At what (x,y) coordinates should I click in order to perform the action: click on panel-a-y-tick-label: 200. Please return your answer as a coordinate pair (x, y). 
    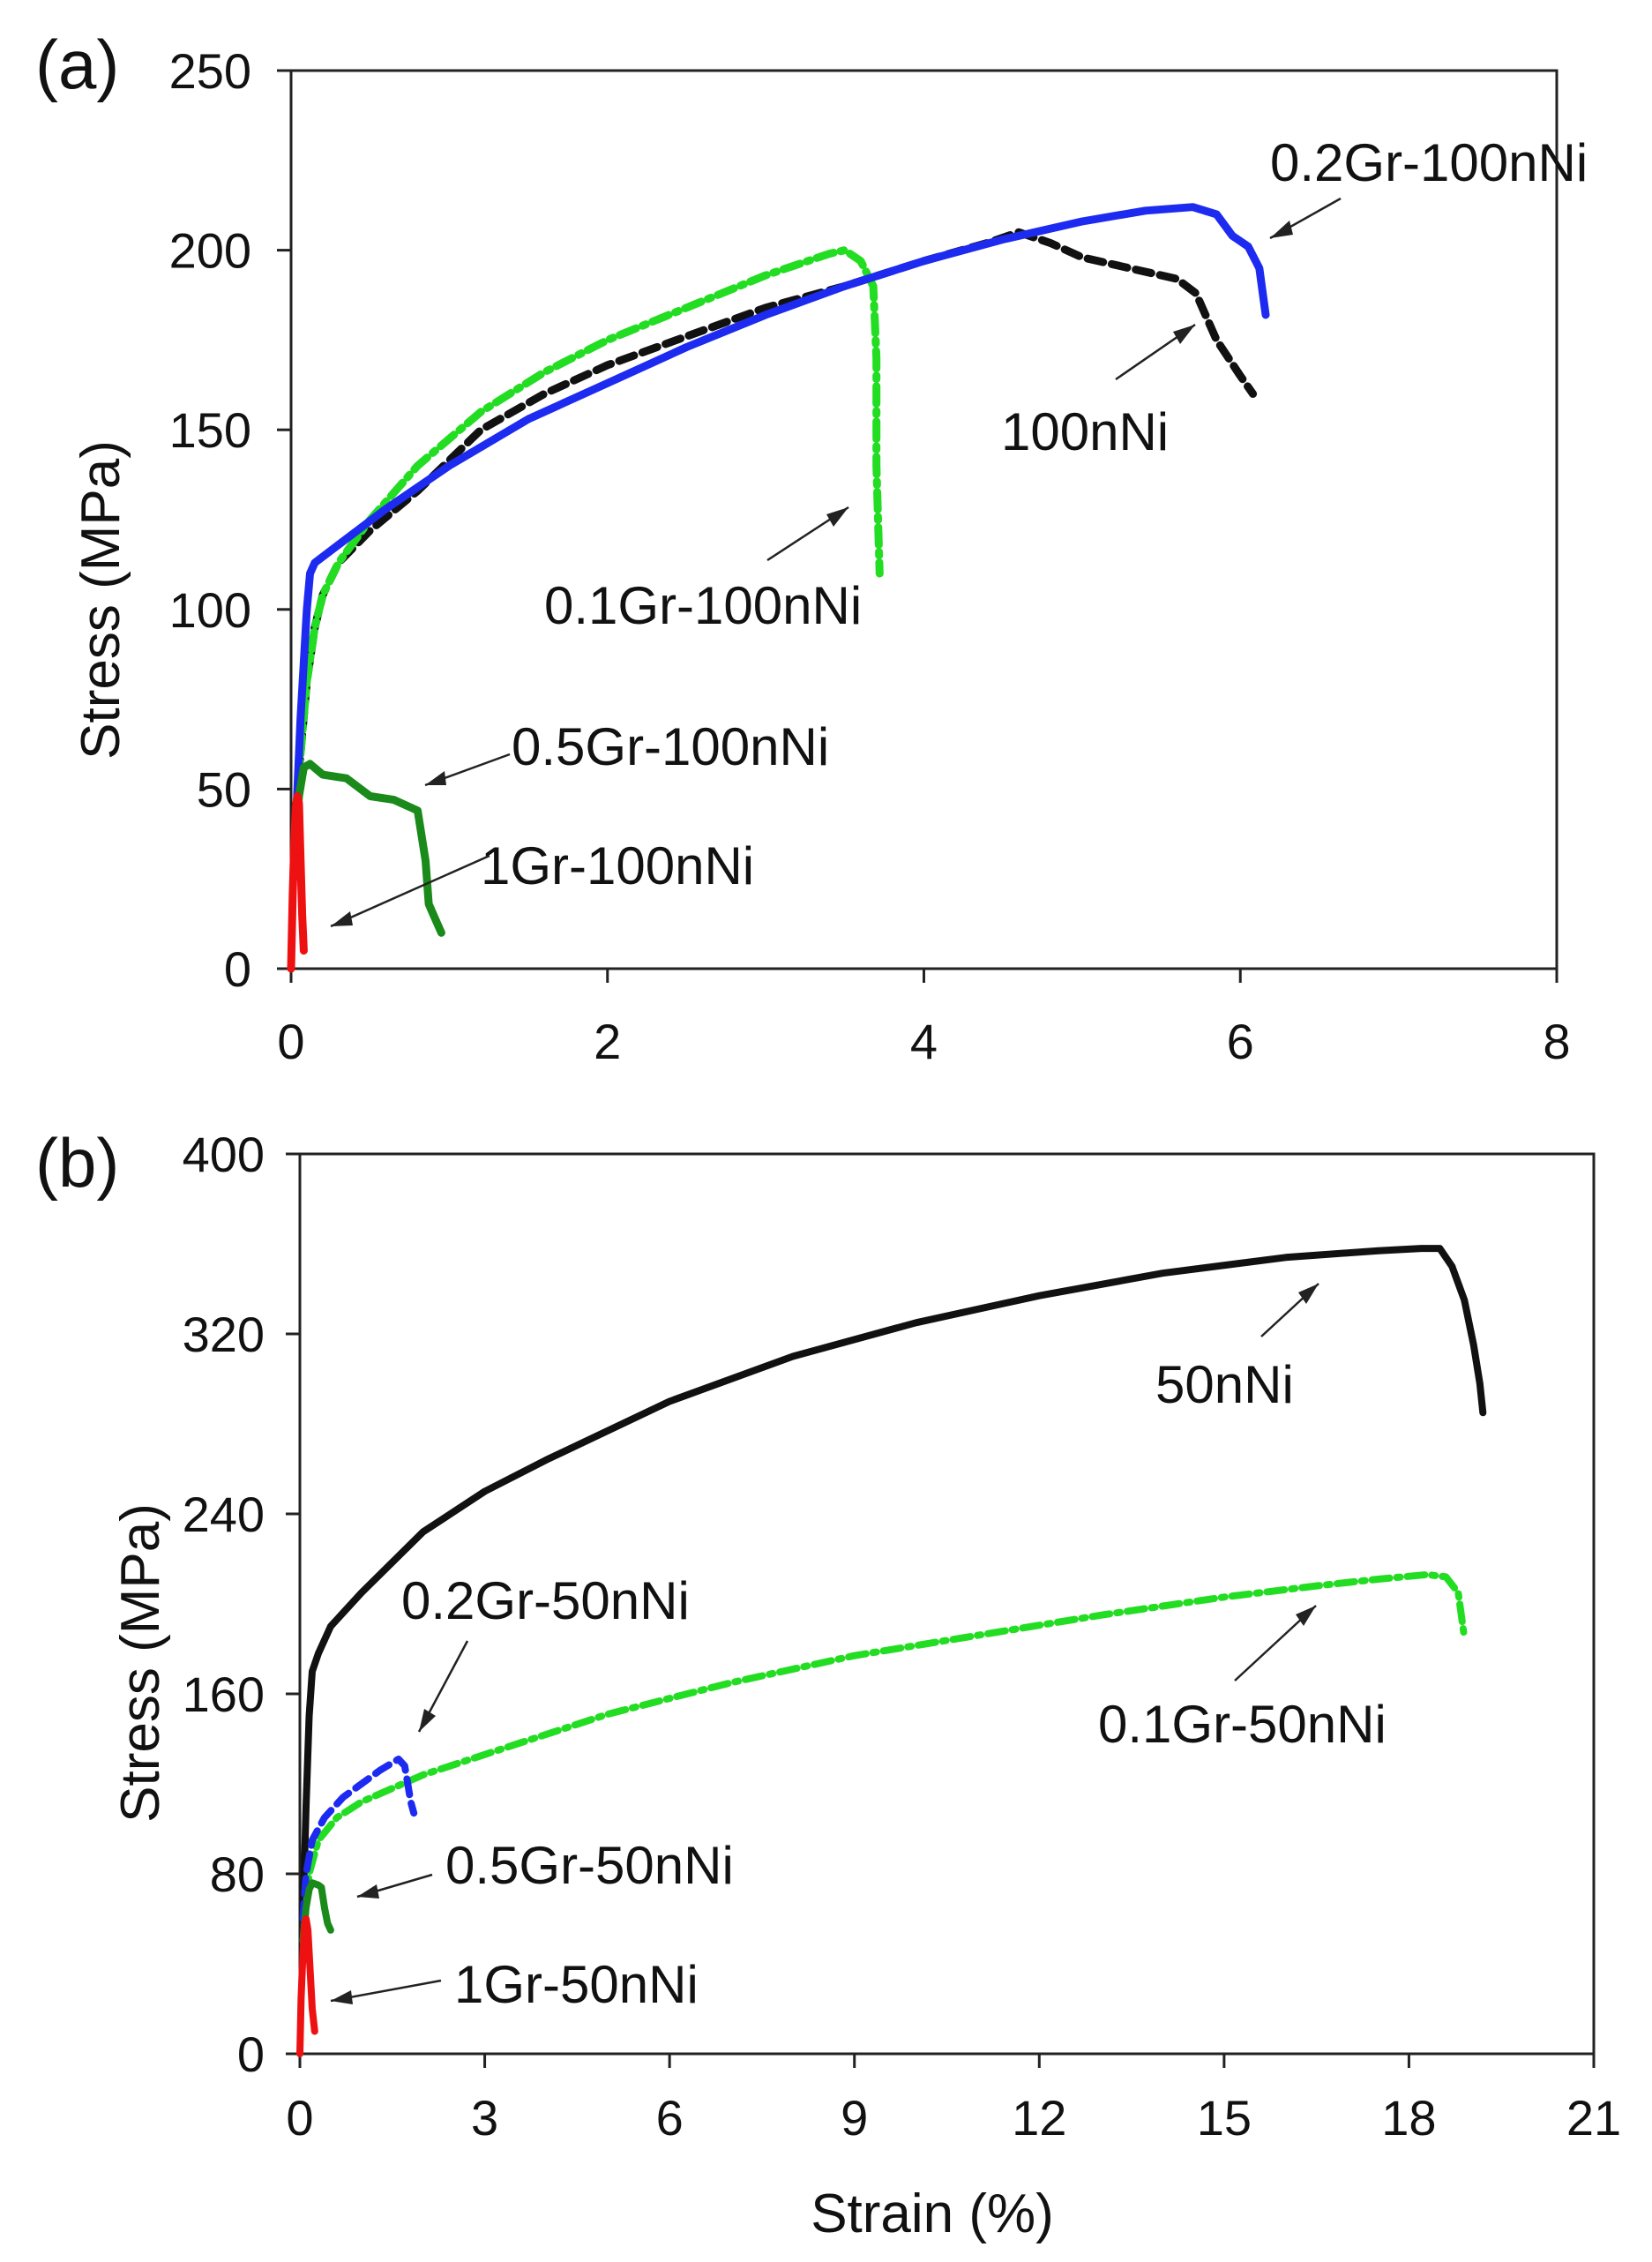
    Looking at the image, I should click on (210, 251).